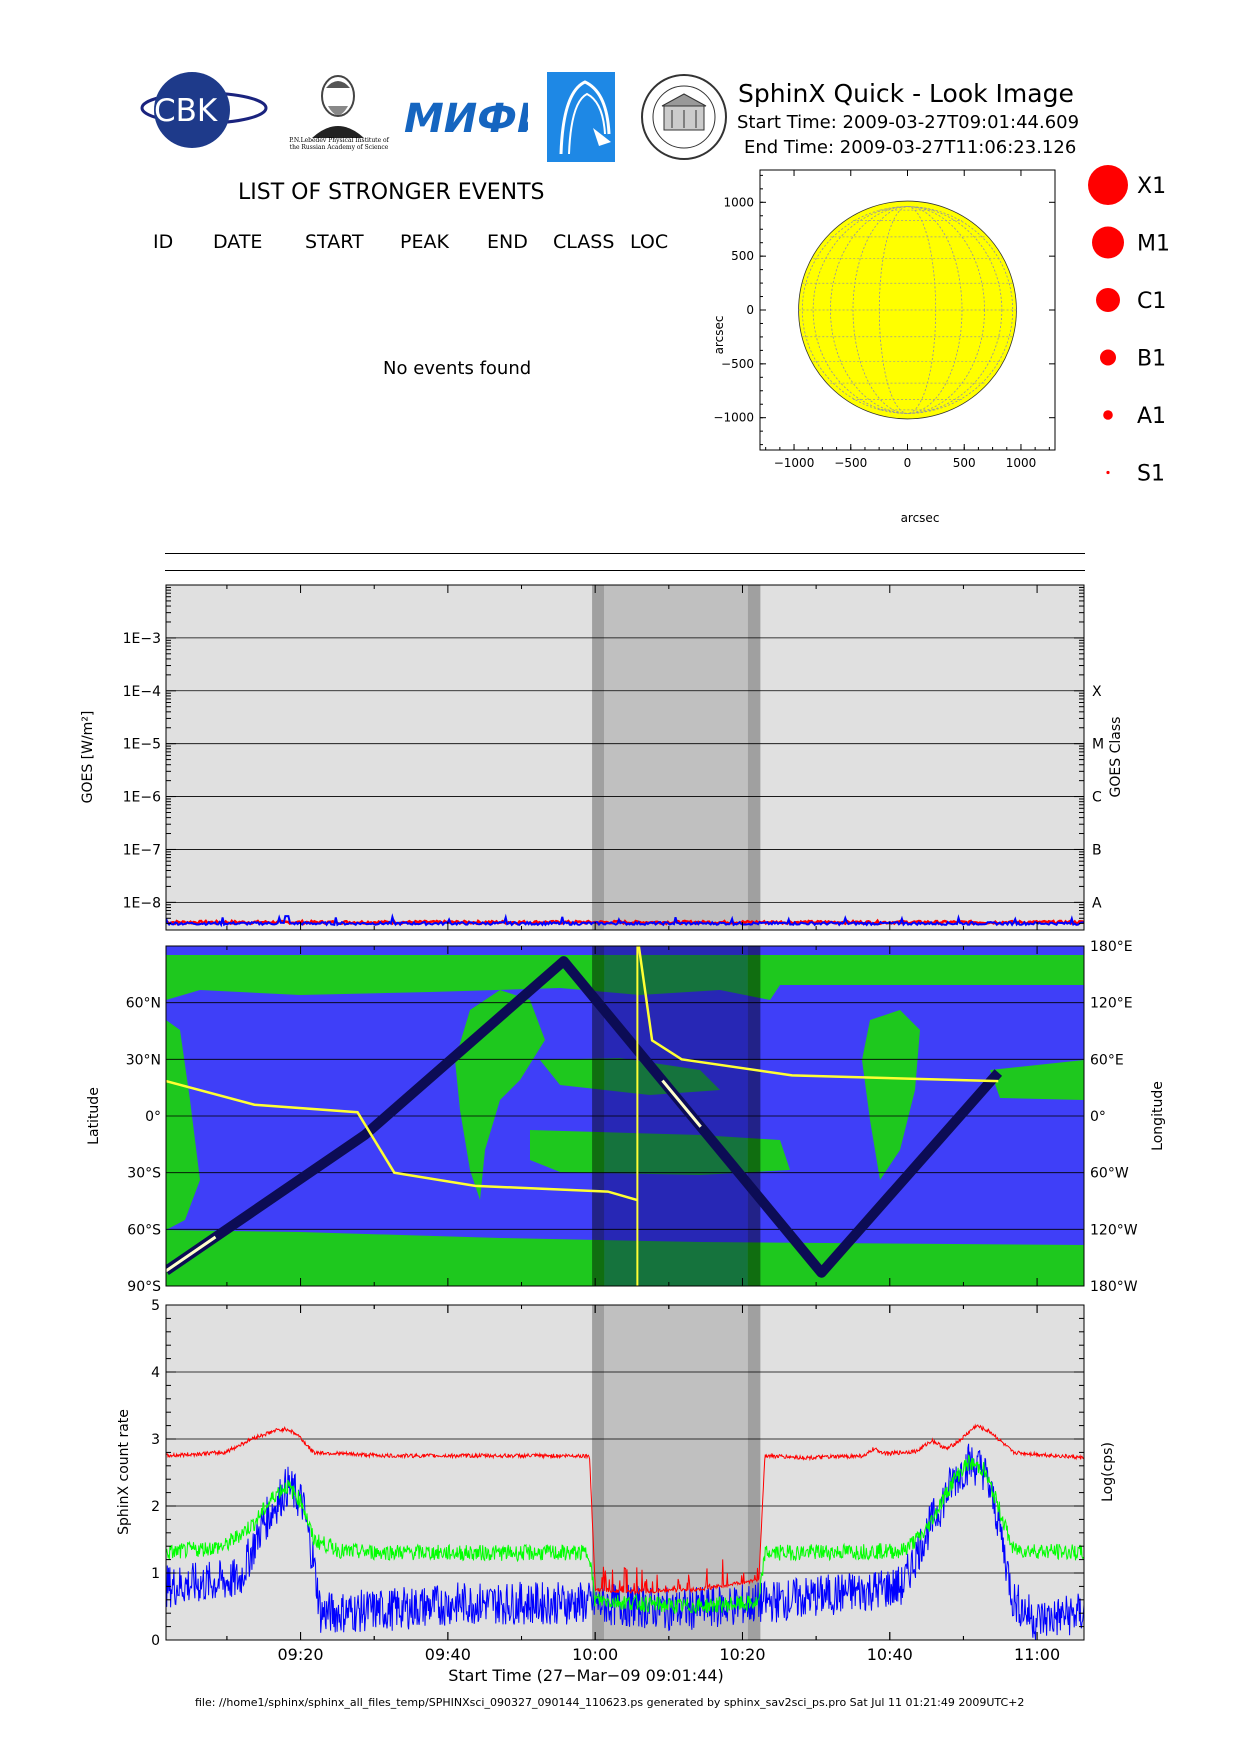 The image size is (1240, 1754). What do you see at coordinates (144, 1230) in the screenshot?
I see `orbit-lat-tick-label: 60°S` at bounding box center [144, 1230].